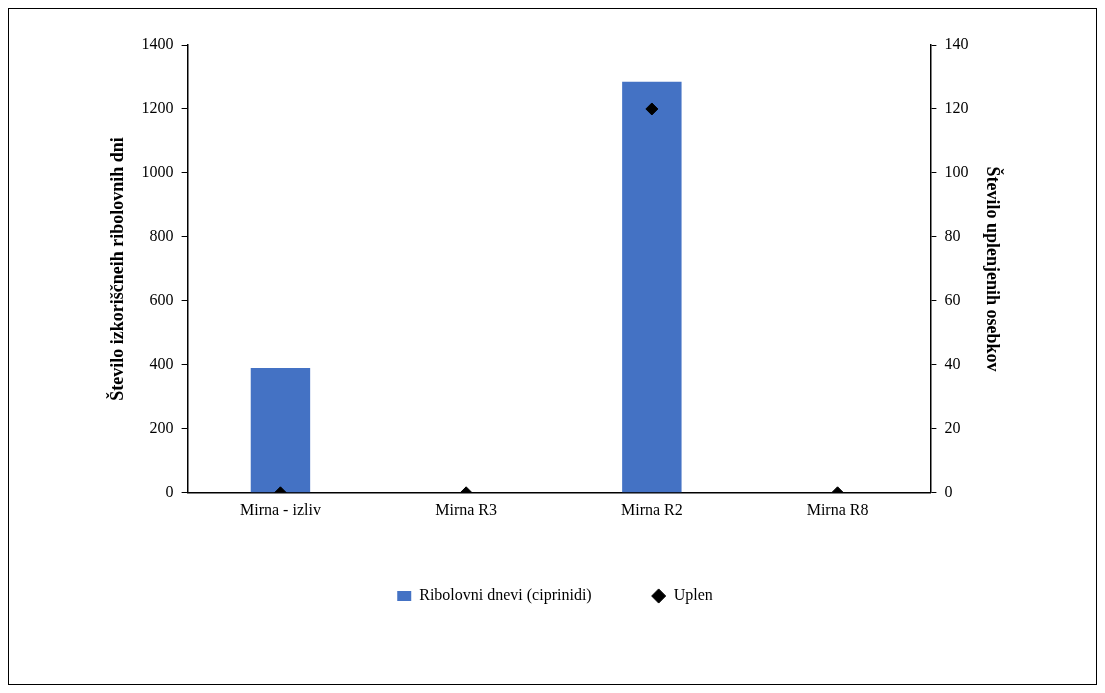 The height and width of the screenshot is (693, 1105). I want to click on legend-label: Uplen, so click(693, 595).